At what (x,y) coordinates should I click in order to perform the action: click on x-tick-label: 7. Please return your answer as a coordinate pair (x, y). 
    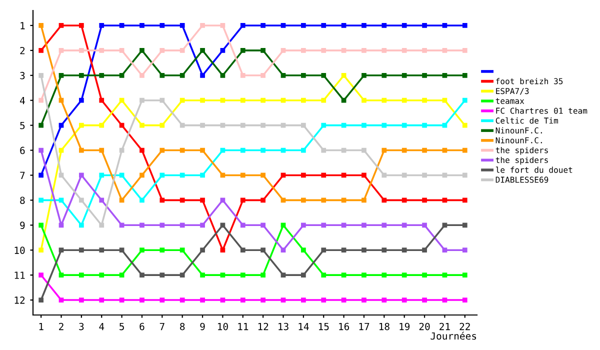
    Looking at the image, I should click on (162, 326).